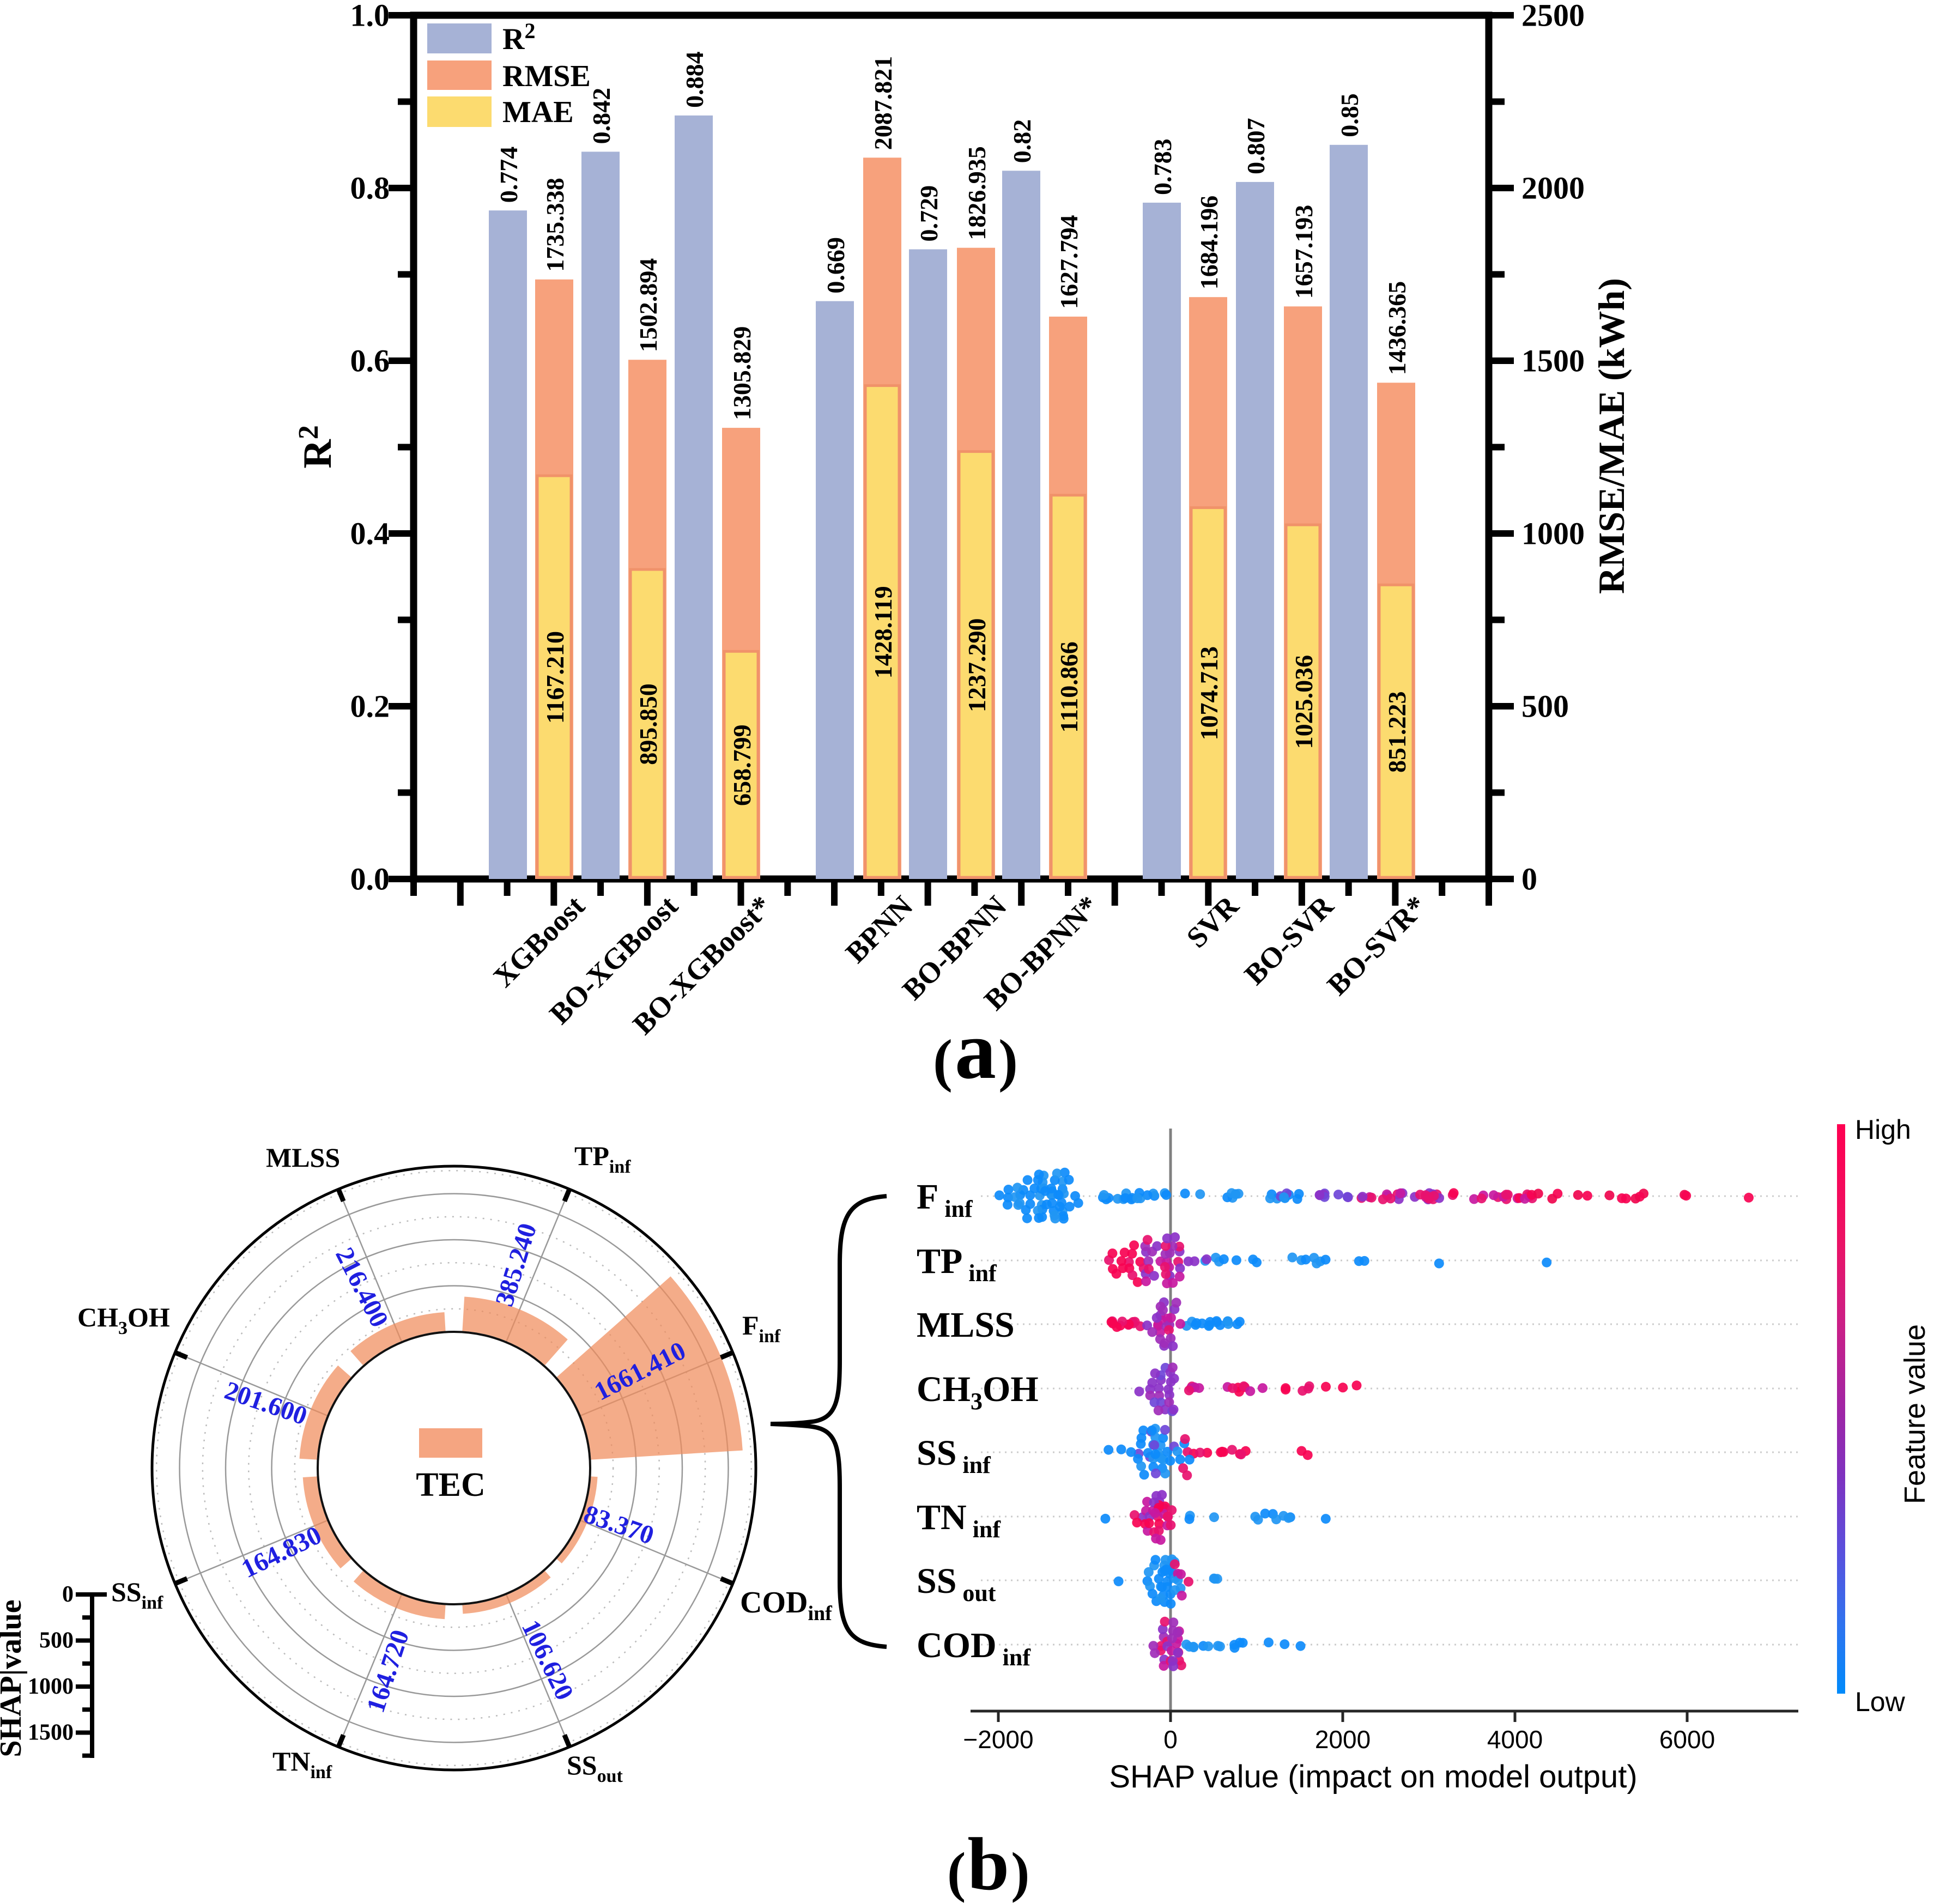  What do you see at coordinates (1022, 141) in the screenshot?
I see `svg-text: 0.82` at bounding box center [1022, 141].